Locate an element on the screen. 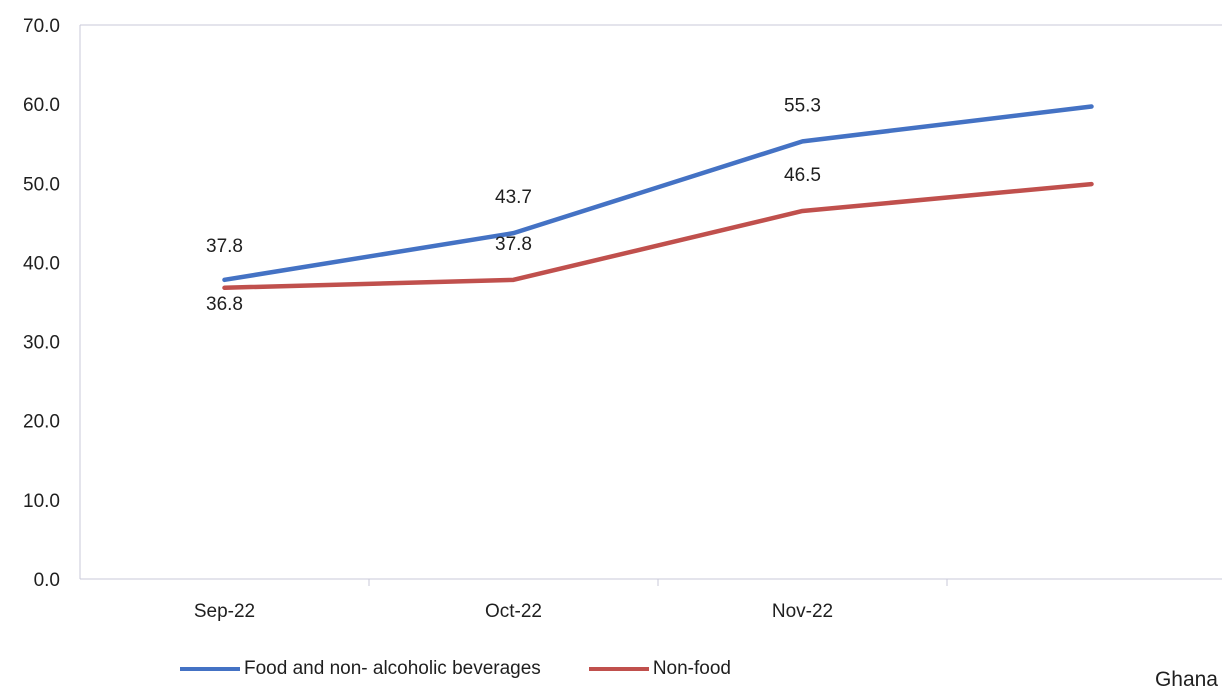 The width and height of the screenshot is (1222, 692). y-tick-label: 20.0 is located at coordinates (41, 422).